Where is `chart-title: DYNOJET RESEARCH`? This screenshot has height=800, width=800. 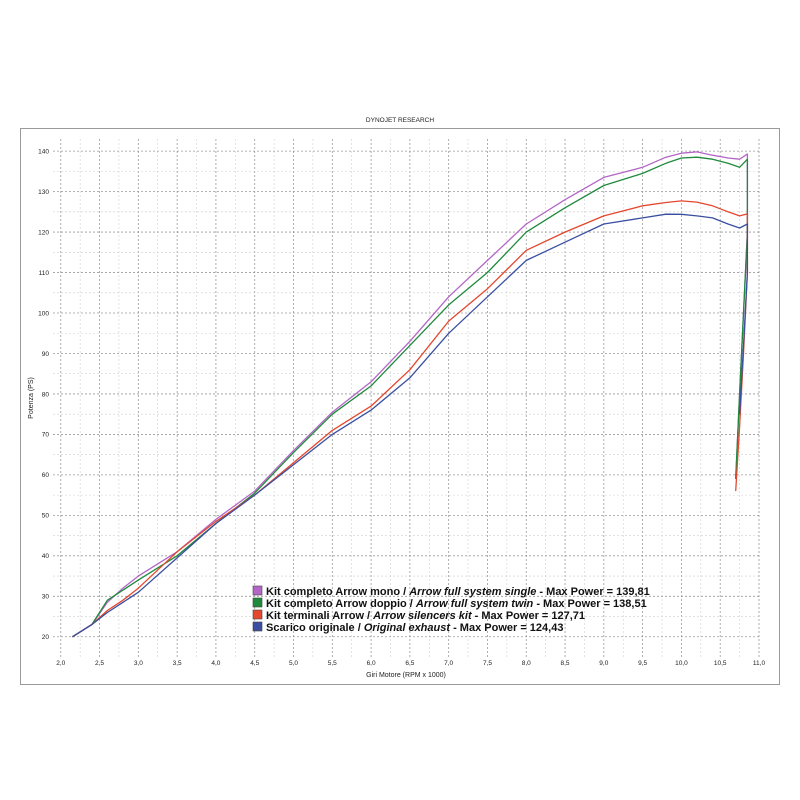 chart-title: DYNOJET RESEARCH is located at coordinates (400, 120).